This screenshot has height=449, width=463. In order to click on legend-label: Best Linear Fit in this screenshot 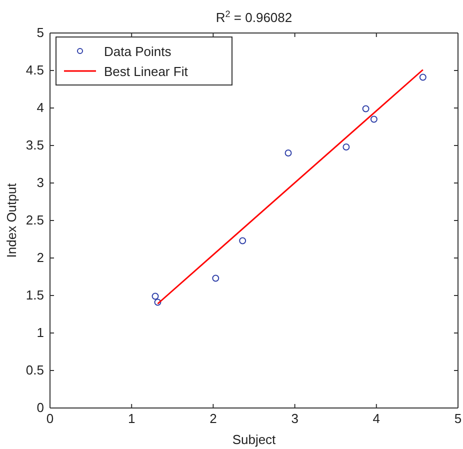, I will do `click(146, 71)`.